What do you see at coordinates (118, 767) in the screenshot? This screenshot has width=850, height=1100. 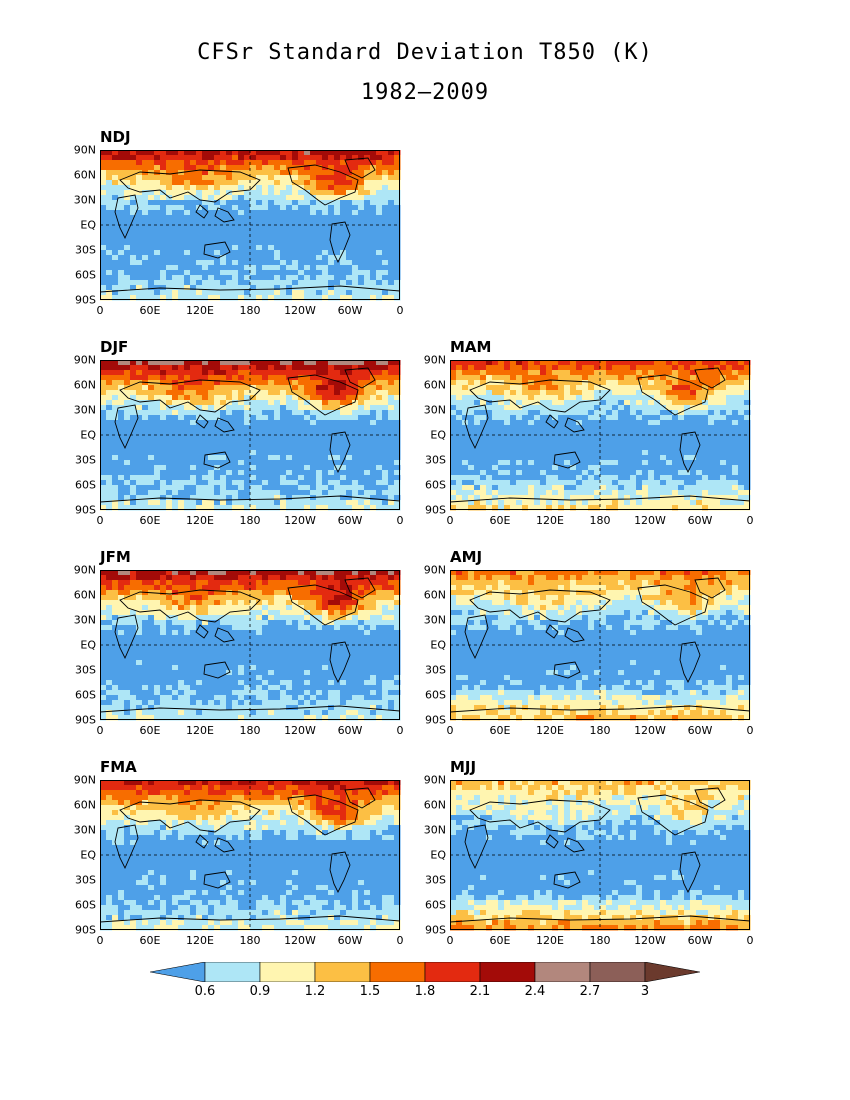 I see `panel-label: FMA` at bounding box center [118, 767].